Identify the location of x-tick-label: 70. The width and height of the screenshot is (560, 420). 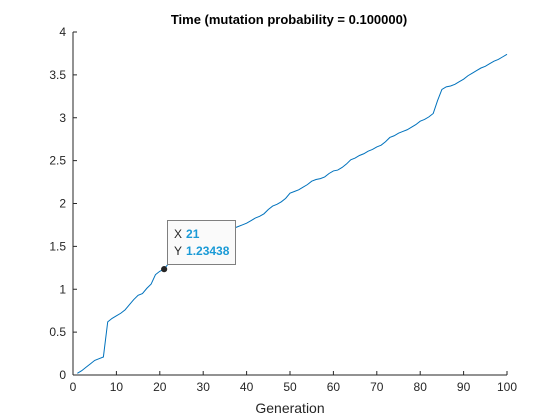
(377, 387).